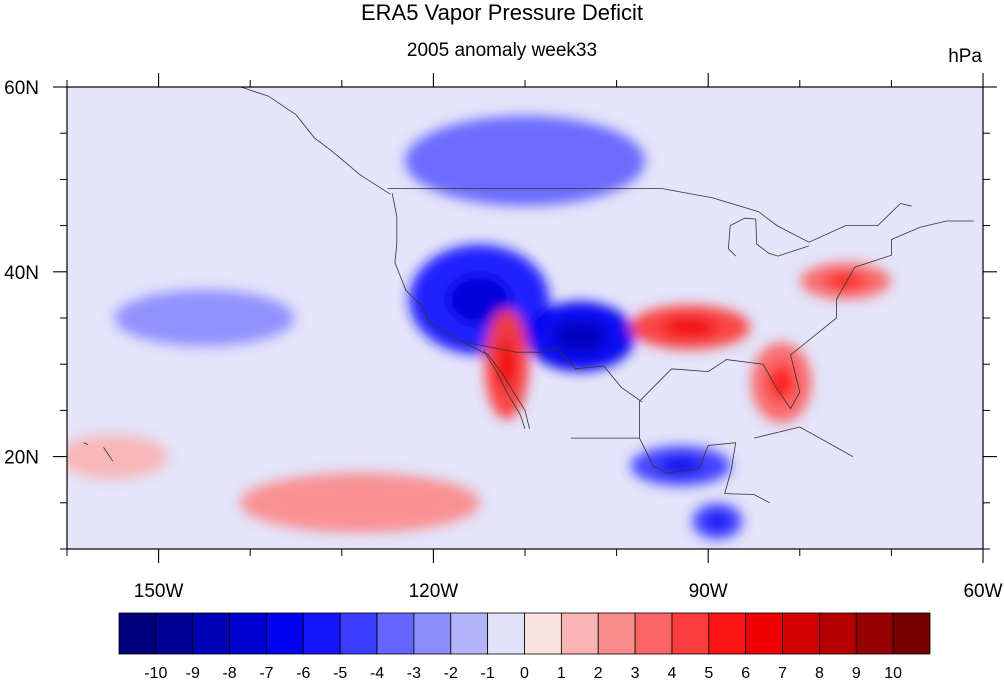 Image resolution: width=1004 pixels, height=681 pixels. What do you see at coordinates (434, 591) in the screenshot?
I see `x-tick-label: 120W` at bounding box center [434, 591].